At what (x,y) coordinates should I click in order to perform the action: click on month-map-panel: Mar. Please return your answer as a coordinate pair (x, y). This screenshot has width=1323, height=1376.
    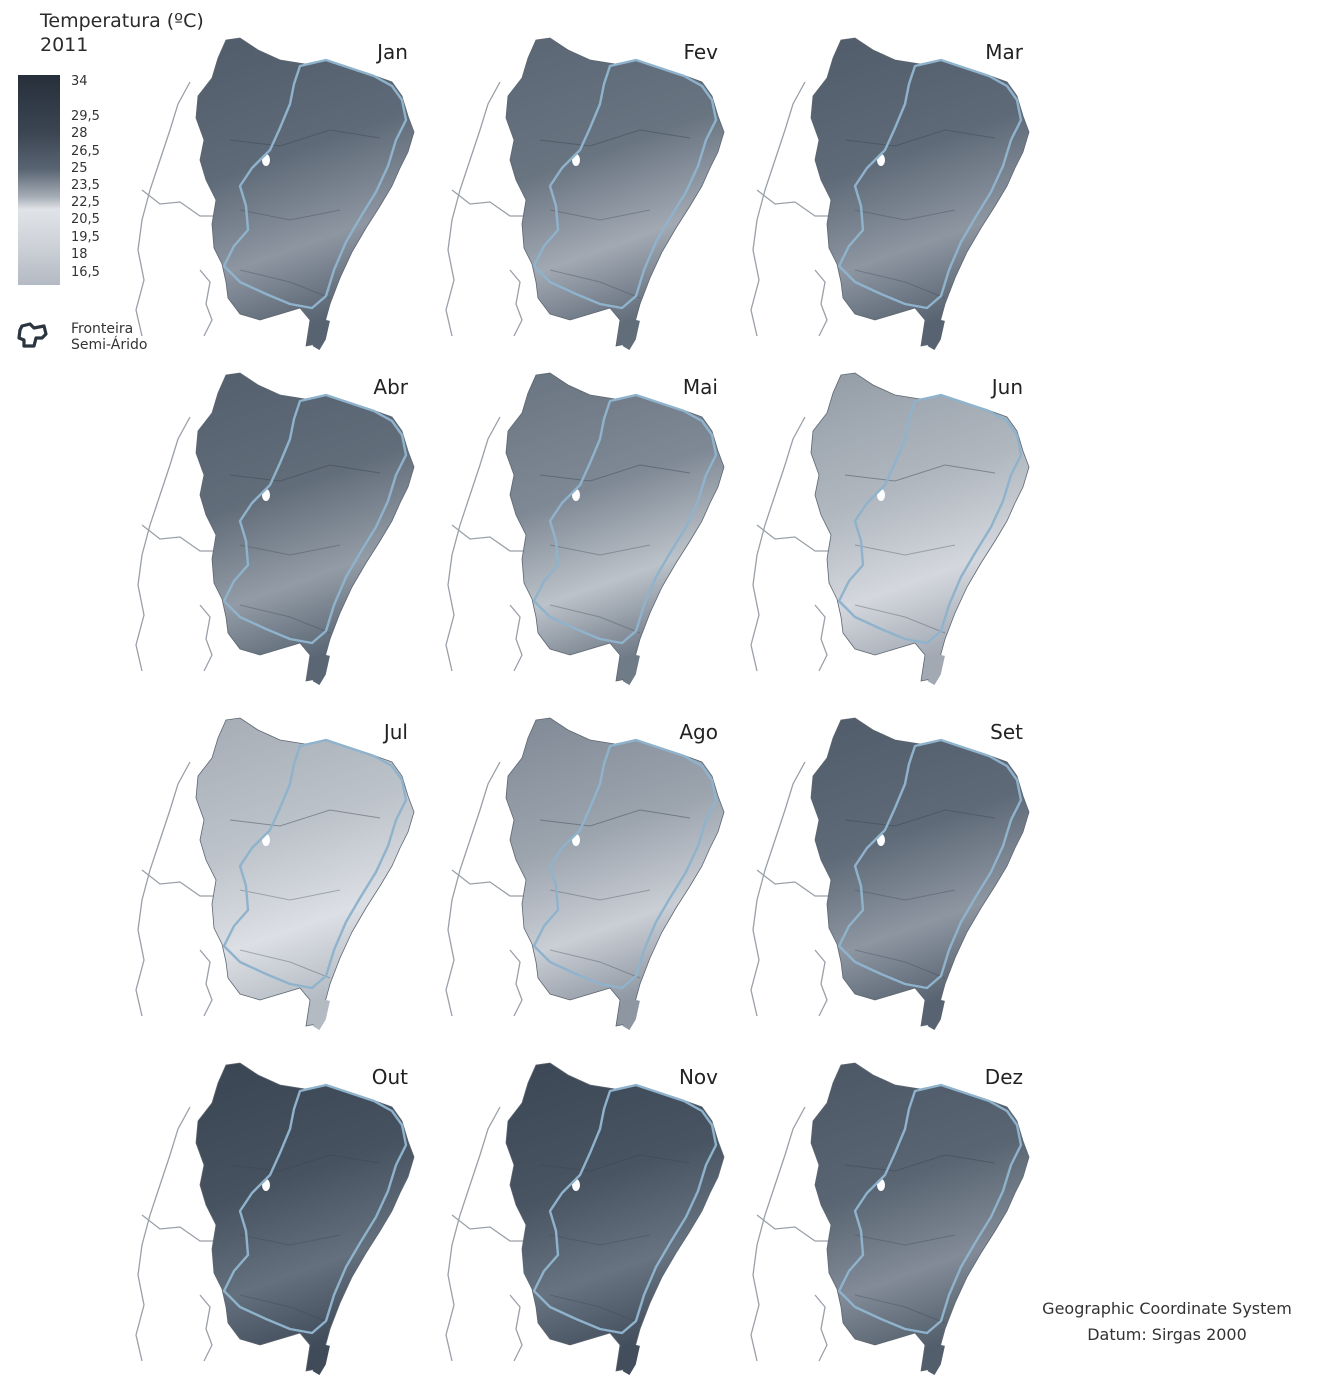
    Looking at the image, I should click on (895, 185).